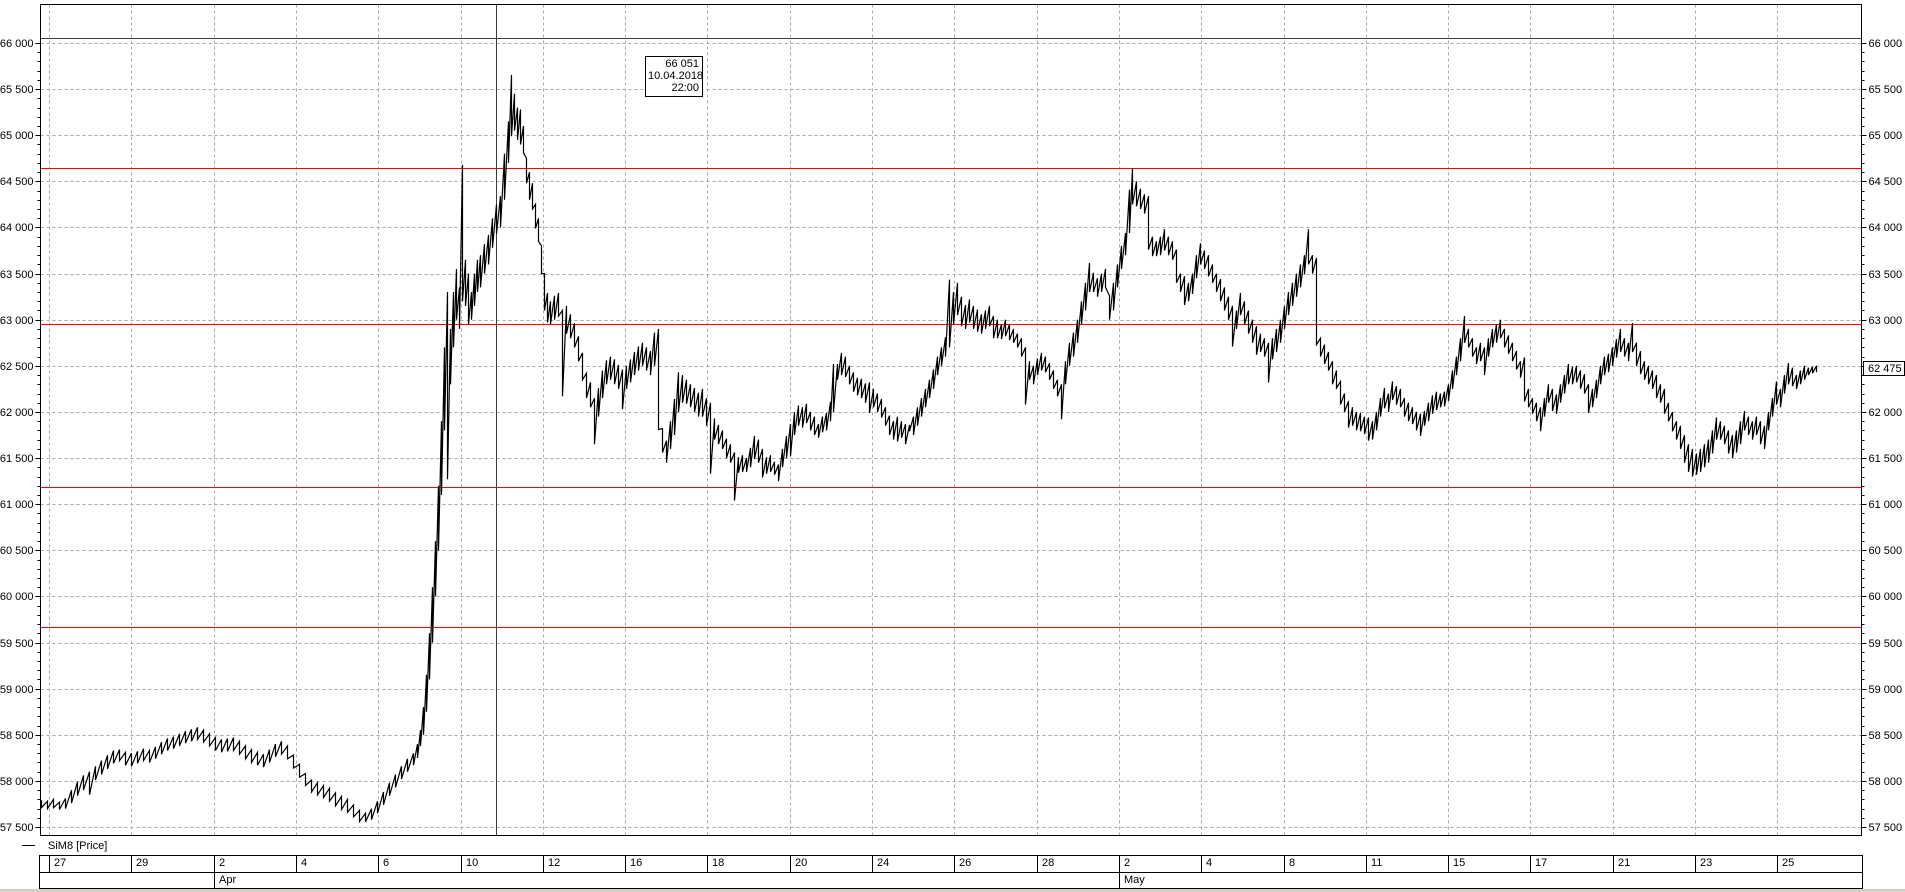 This screenshot has height=892, width=1905. I want to click on time-axis-month-cell-empty, so click(127, 880).